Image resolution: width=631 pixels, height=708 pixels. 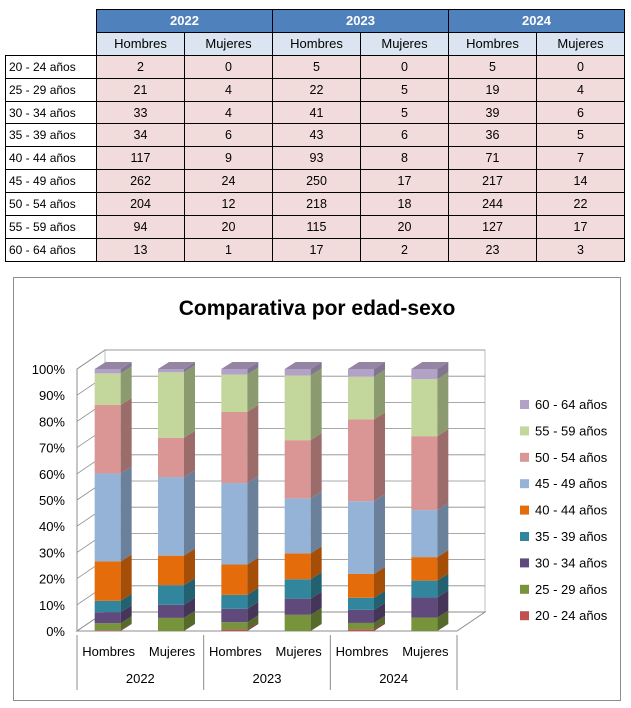 I want to click on x-year-label: 2022, so click(x=140, y=678).